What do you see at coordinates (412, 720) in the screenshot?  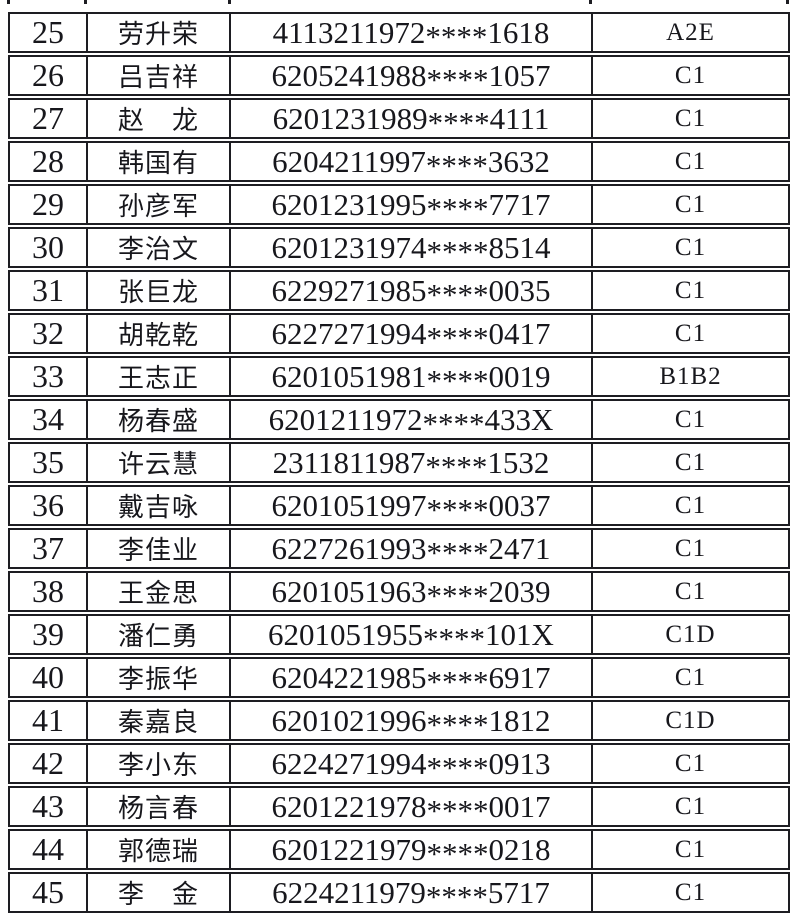 I see `id-number-cell: 6201021996 **** 1812` at bounding box center [412, 720].